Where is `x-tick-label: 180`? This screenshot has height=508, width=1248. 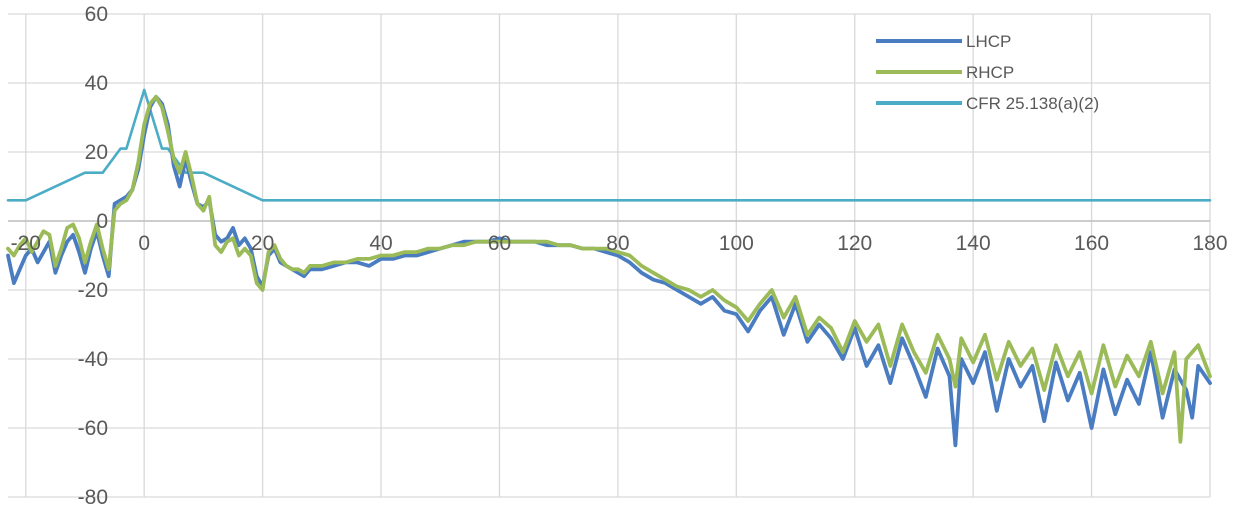
x-tick-label: 180 is located at coordinates (1209, 243).